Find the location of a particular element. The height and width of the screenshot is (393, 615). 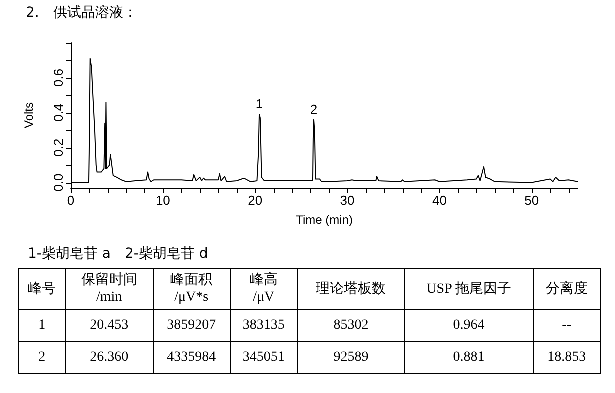

text: 1-柴胡皂苷 a 2-柴胡皂苷 d is located at coordinates (118, 254).